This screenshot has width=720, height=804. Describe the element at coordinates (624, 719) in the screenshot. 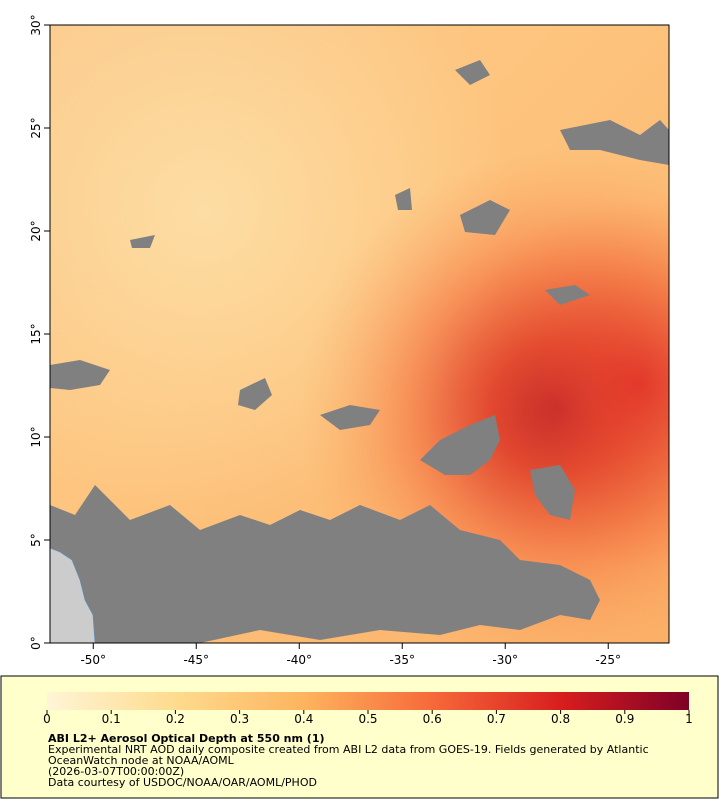

I see `colorbar-tick-label: 0.9` at that location.